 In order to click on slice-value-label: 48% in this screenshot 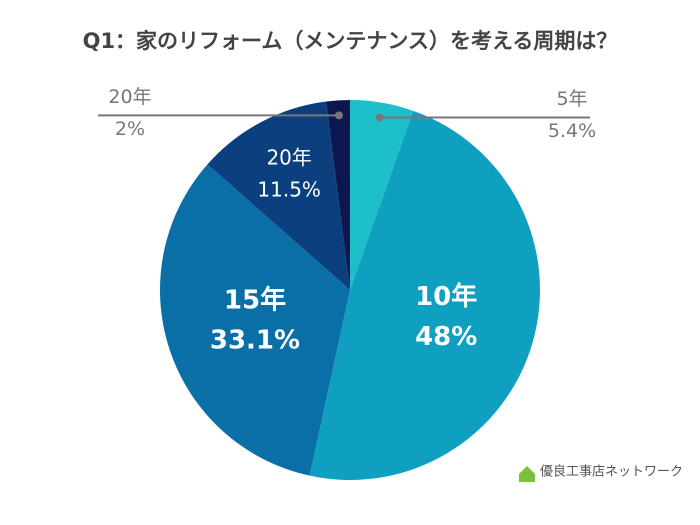, I will do `click(446, 337)`.